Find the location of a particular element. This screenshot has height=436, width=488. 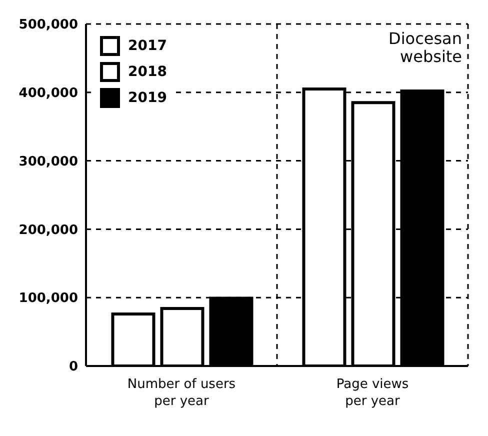

legend-label: 2018 is located at coordinates (147, 72).